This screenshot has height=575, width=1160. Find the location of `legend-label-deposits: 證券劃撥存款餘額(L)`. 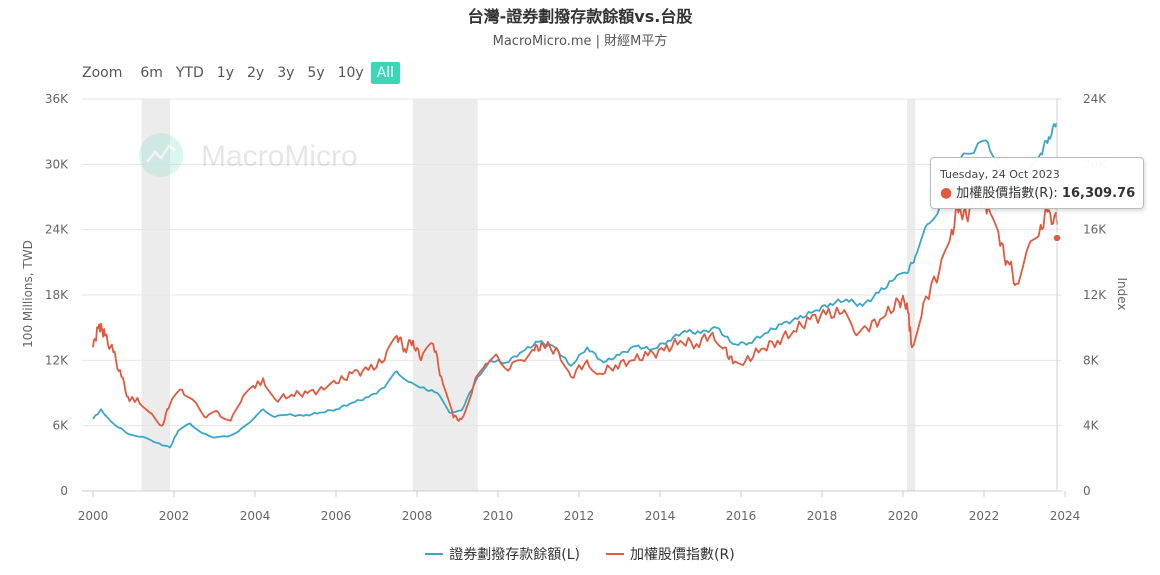

legend-label-deposits: 證券劃撥存款餘額(L) is located at coordinates (515, 555).